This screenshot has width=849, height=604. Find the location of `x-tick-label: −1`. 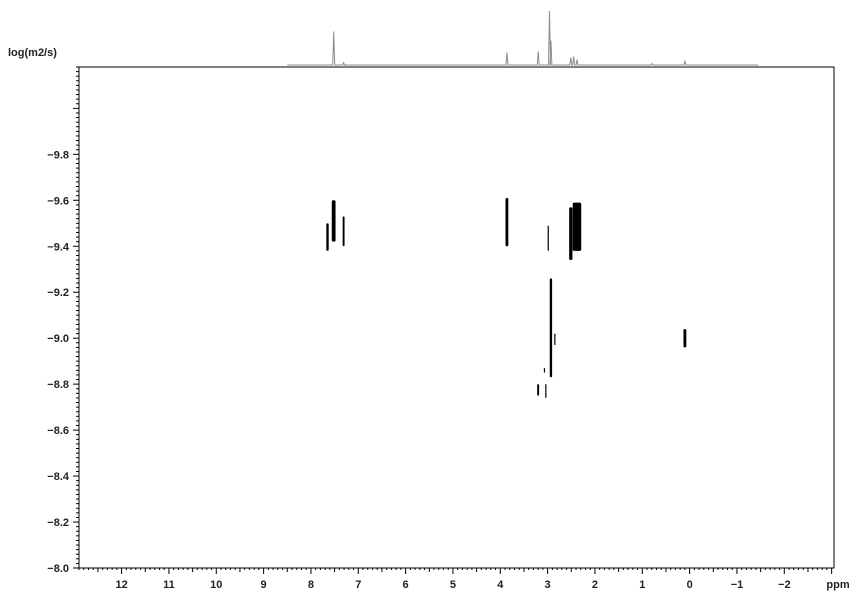

x-tick-label: −1 is located at coordinates (737, 585).